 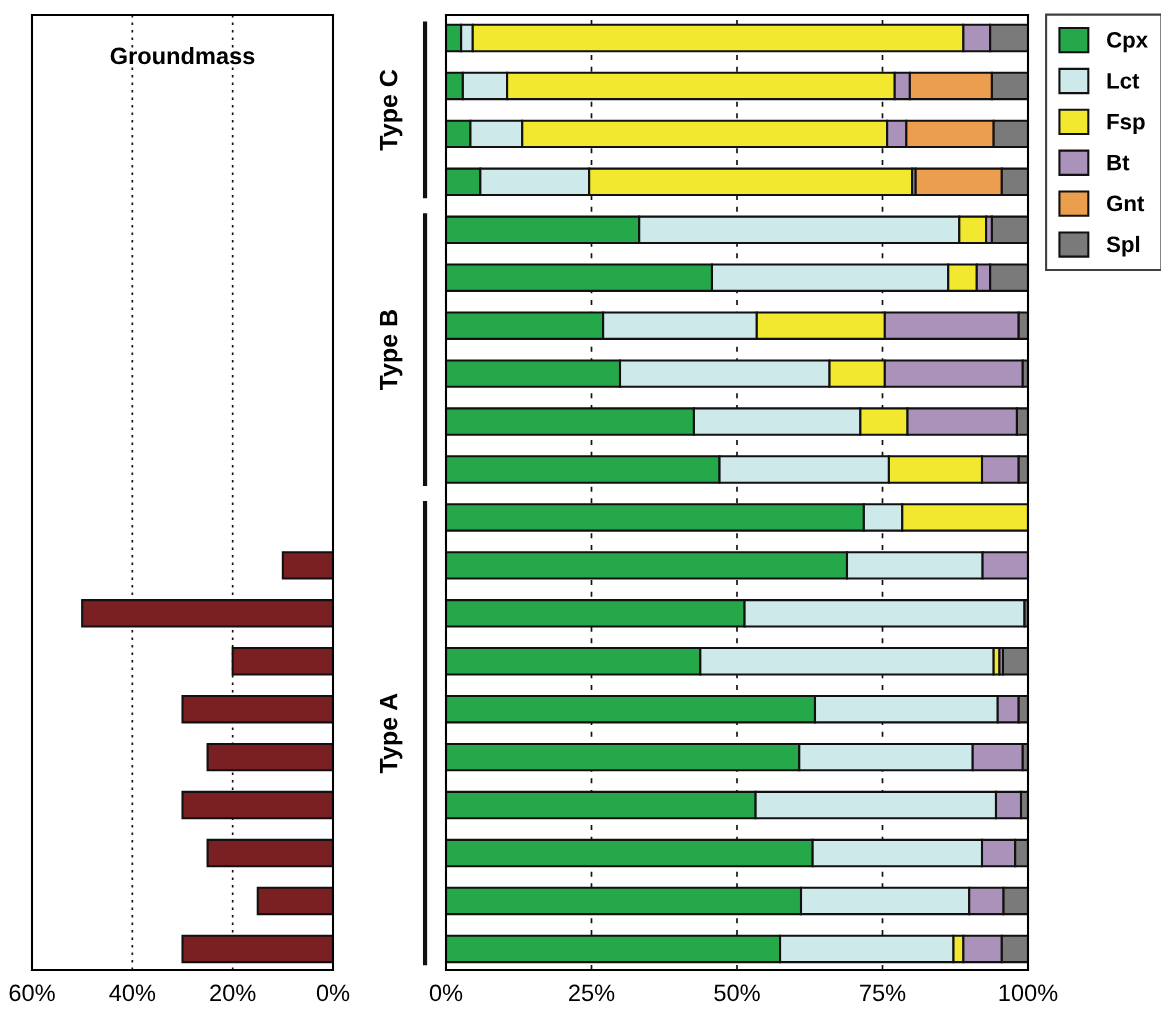 I want to click on text: Type C, so click(x=391, y=110).